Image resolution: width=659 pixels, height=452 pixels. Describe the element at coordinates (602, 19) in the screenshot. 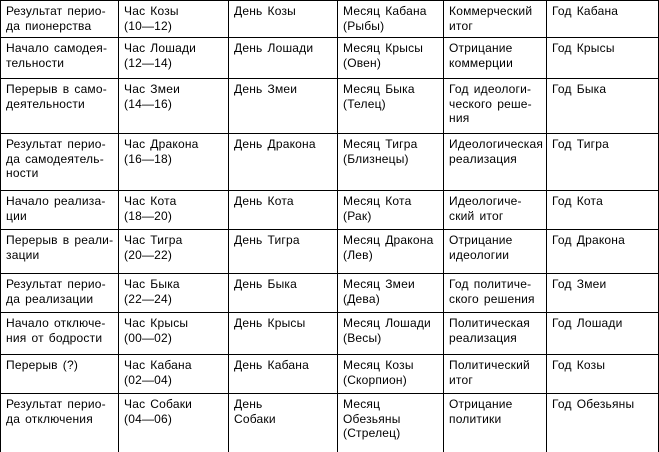

I see `table-cell: Год Кабана` at that location.